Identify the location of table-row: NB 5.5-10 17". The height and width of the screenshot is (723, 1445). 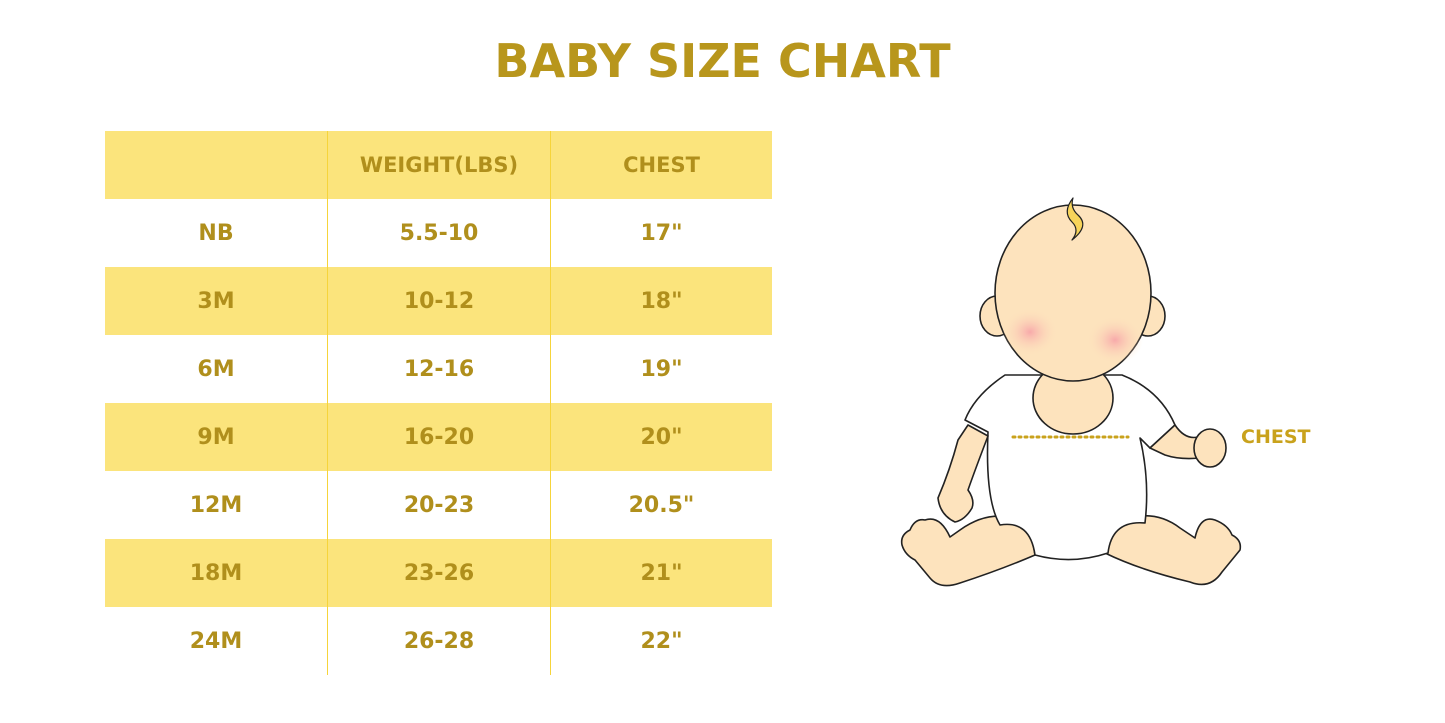
(438, 233).